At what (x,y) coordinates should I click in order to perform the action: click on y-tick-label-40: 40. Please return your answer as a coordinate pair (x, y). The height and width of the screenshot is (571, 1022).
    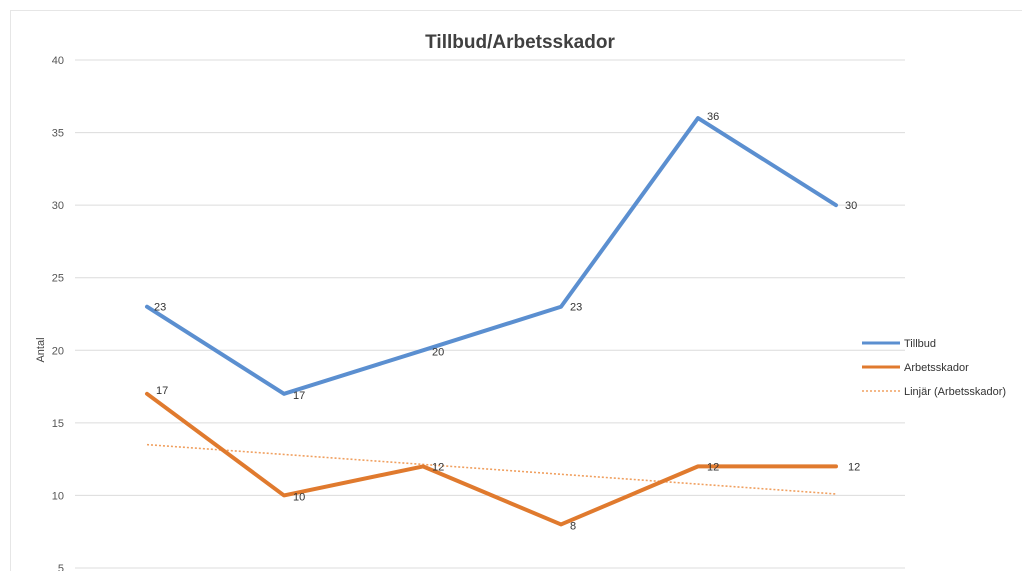
    Looking at the image, I should click on (58, 61).